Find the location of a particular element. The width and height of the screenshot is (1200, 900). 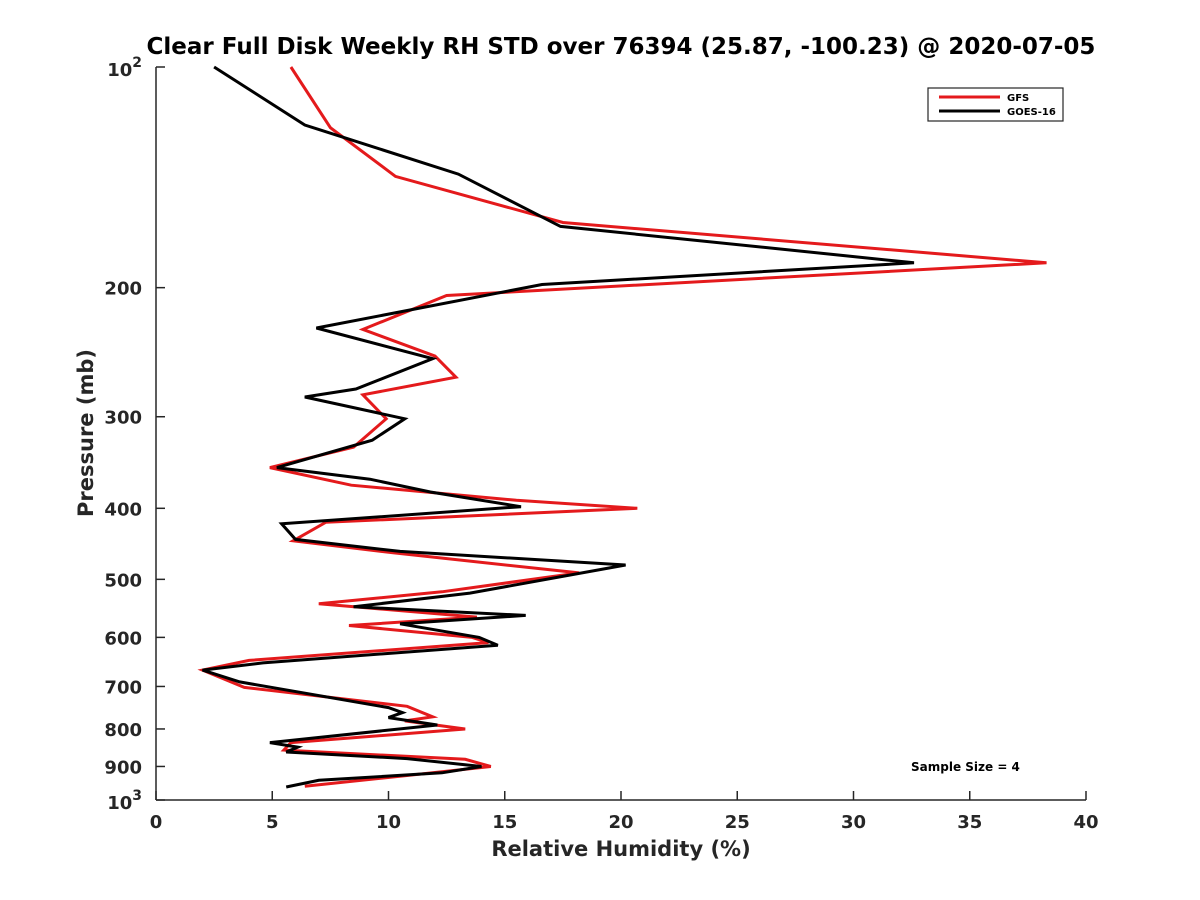

x-axis-label: Relative Humidity (%) is located at coordinates (620, 849).